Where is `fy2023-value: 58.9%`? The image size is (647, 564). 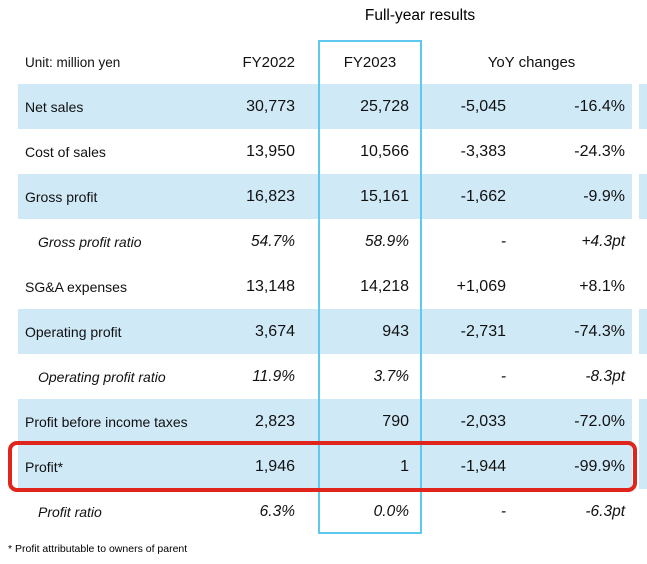 fy2023-value: 58.9% is located at coordinates (387, 241).